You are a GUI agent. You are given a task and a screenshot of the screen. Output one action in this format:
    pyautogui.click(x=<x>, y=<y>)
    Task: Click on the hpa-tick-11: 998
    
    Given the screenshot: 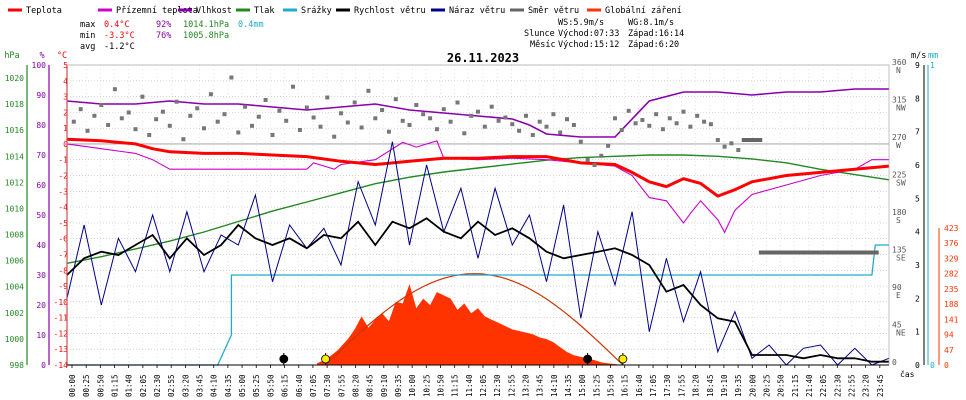 What is the action you would take?
    pyautogui.click(x=17, y=365)
    